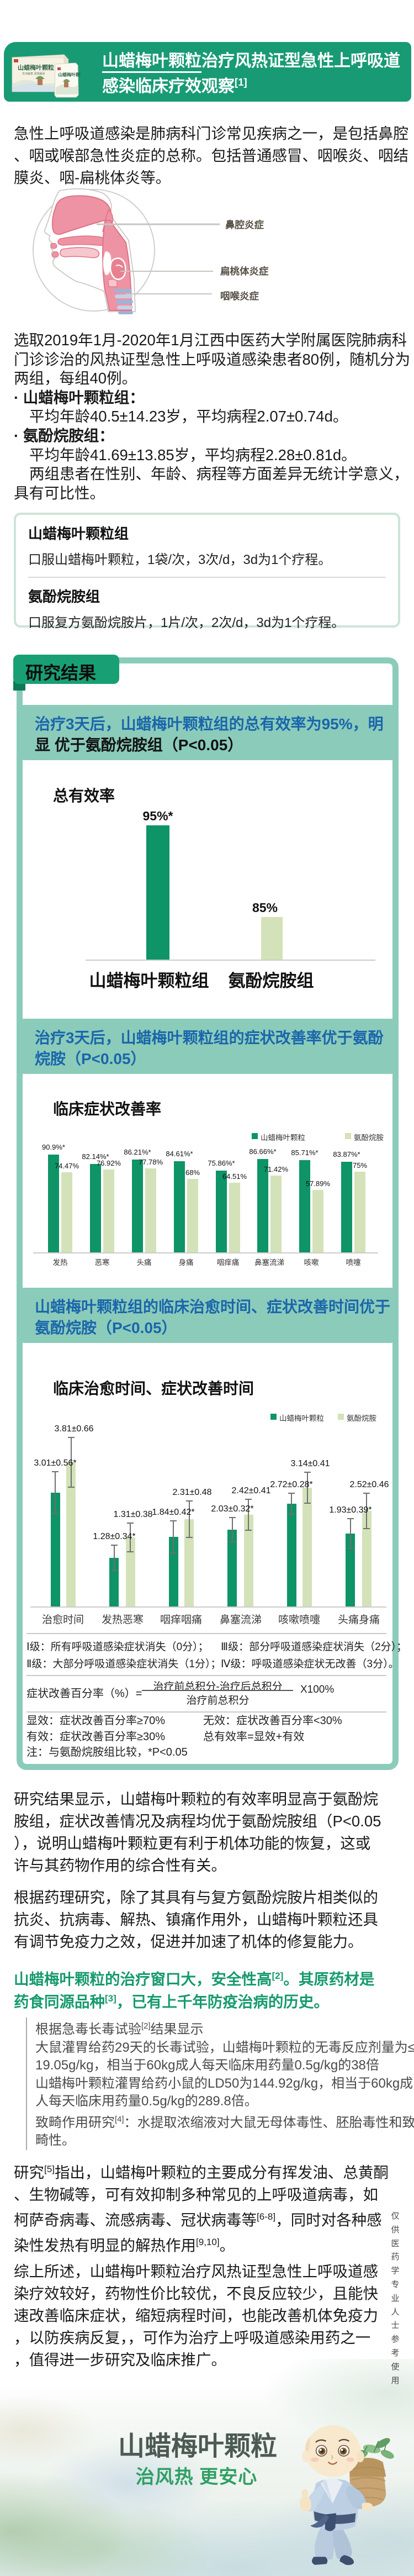 The width and height of the screenshot is (414, 2576). Describe the element at coordinates (245, 224) in the screenshot. I see `svg-text: 鼻腔炎症` at that location.